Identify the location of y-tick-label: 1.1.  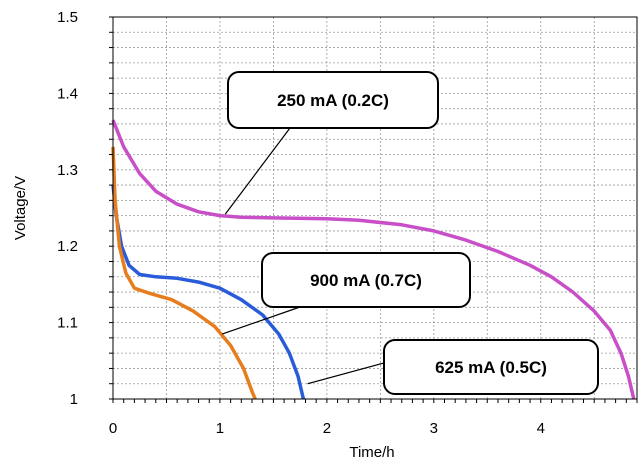
(67, 323).